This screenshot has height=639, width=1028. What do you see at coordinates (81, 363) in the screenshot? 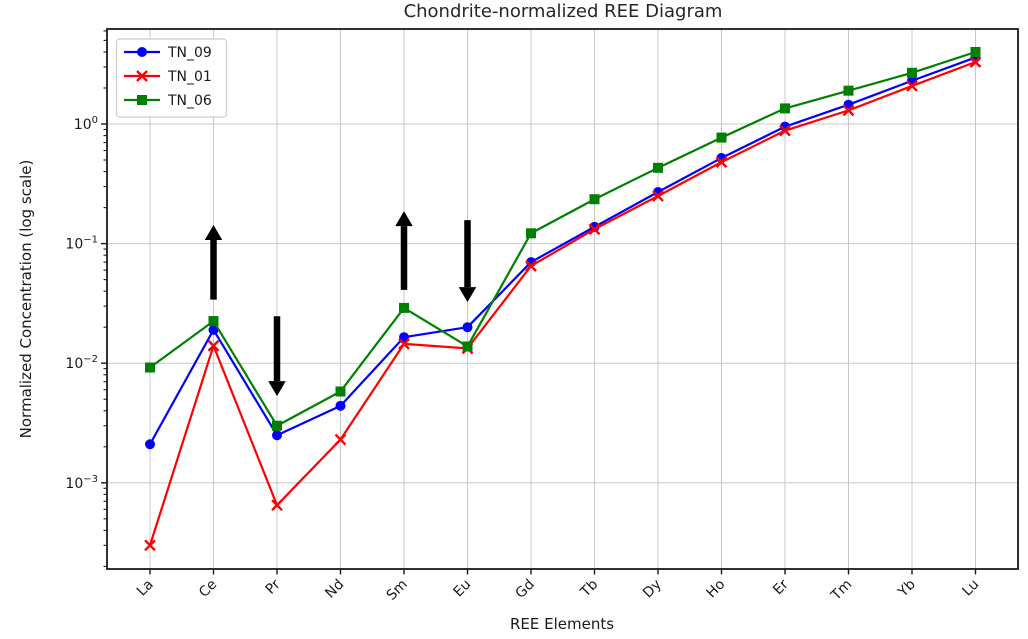
I see `y-tick-label: 10⁻²` at bounding box center [81, 363].